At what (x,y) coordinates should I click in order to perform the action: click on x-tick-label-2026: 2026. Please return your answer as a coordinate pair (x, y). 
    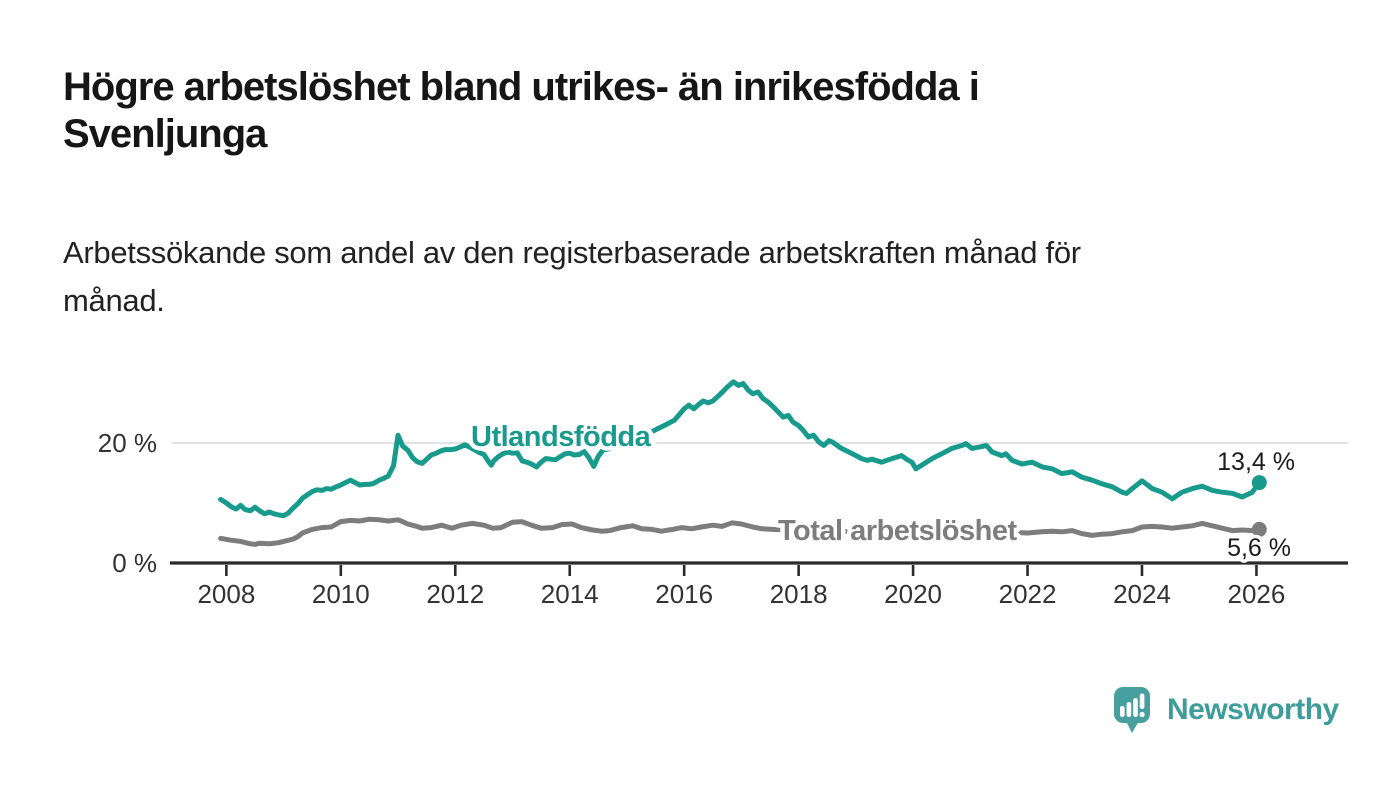
    Looking at the image, I should click on (1257, 594).